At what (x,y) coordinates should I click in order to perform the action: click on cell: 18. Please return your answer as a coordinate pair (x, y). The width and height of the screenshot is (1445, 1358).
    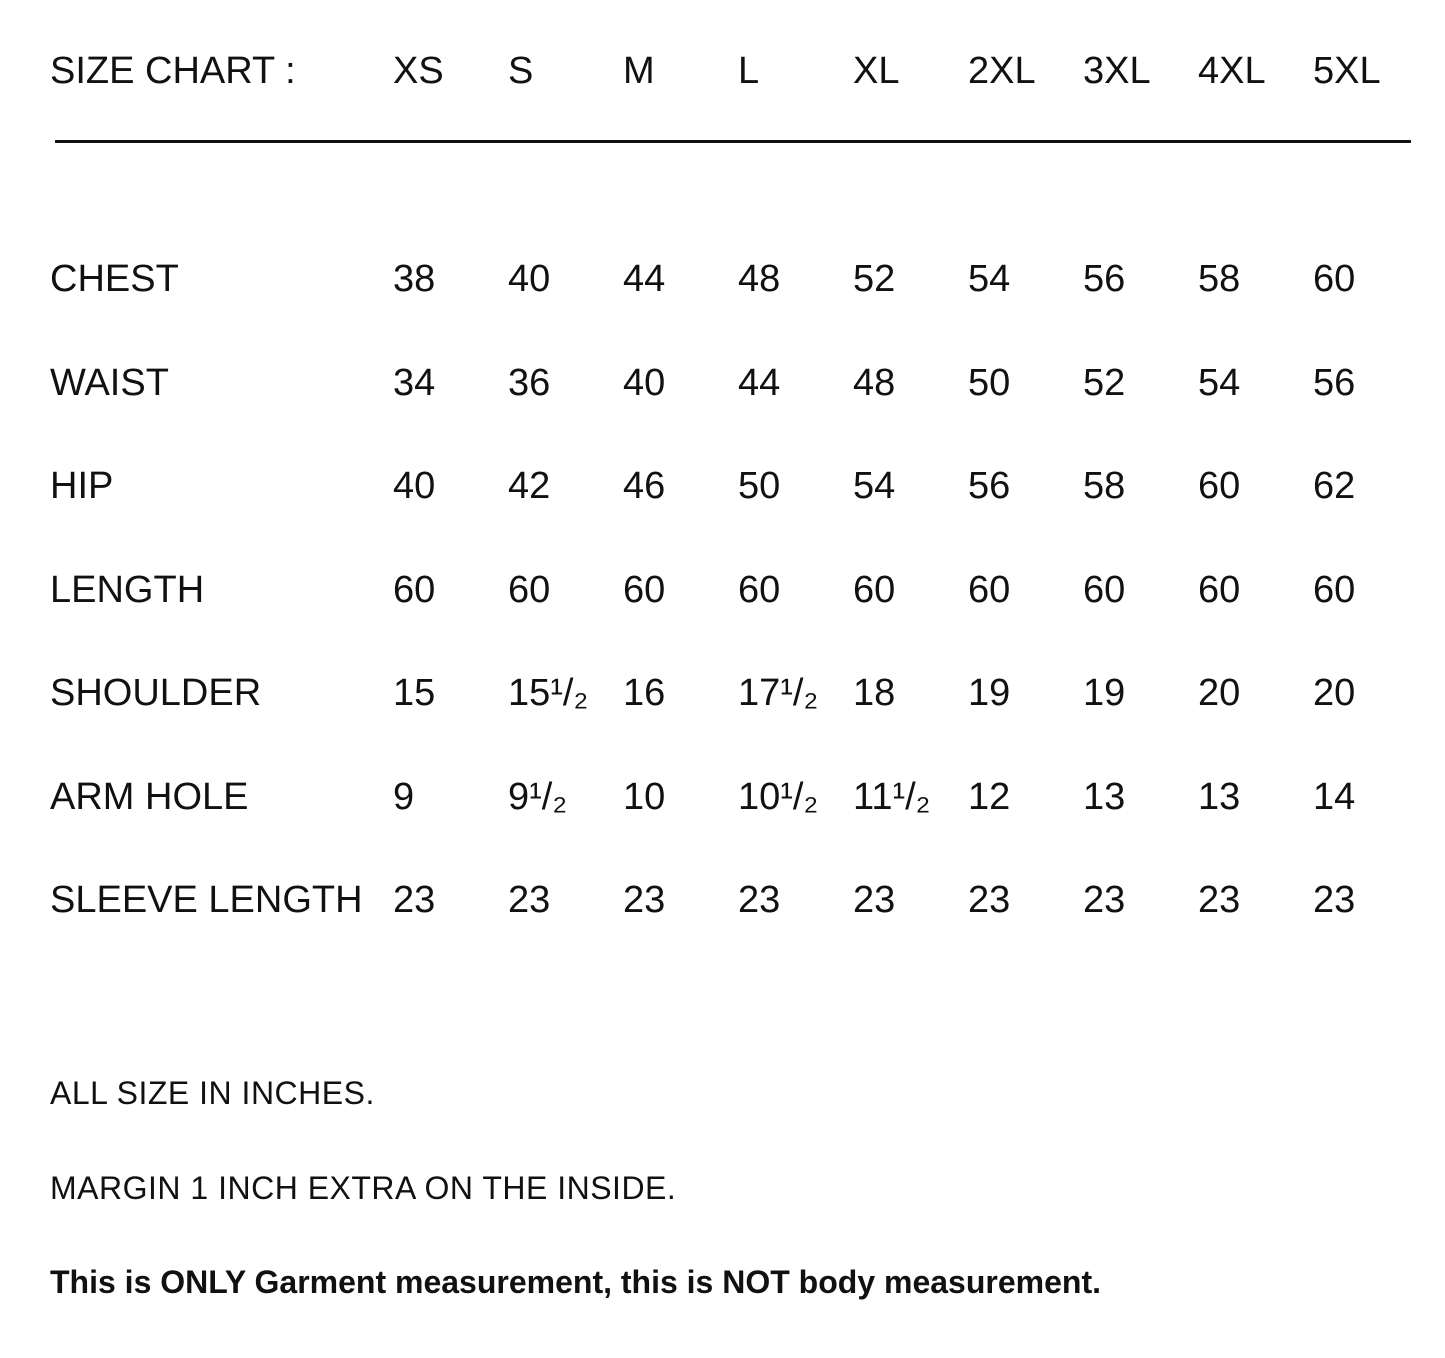
    Looking at the image, I should click on (874, 693).